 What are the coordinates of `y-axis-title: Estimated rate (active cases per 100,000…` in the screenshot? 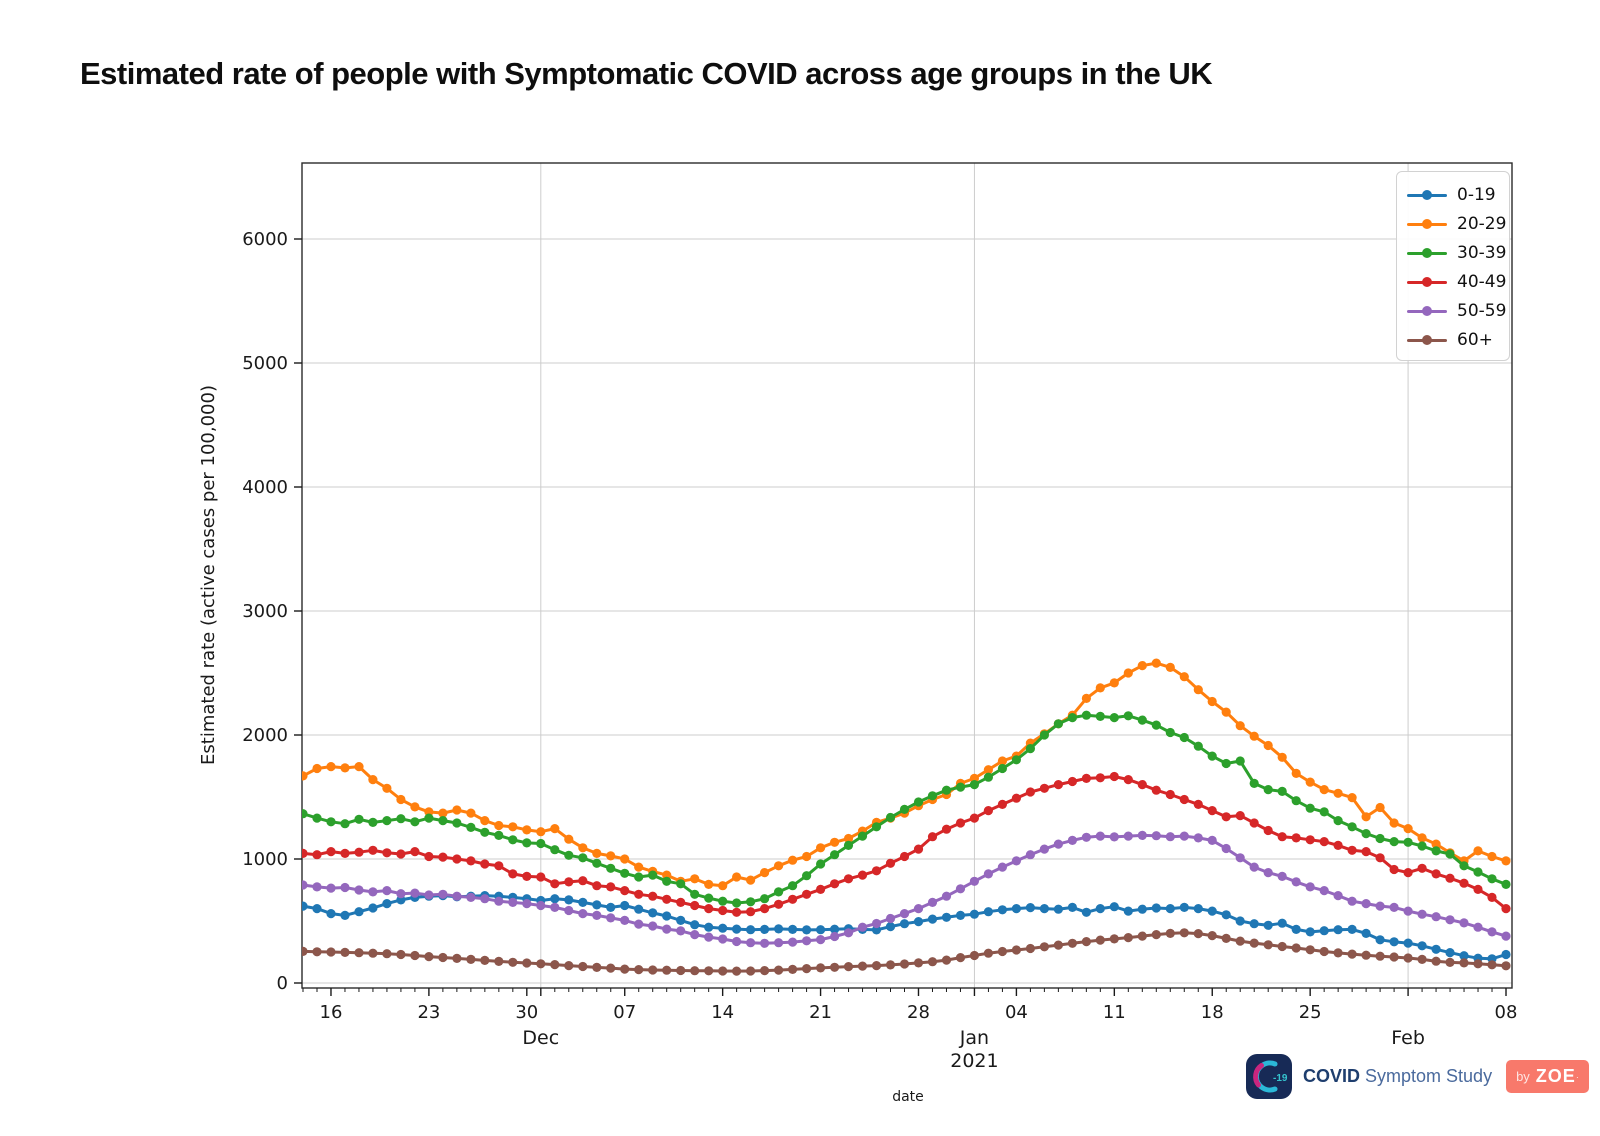 It's located at (208, 575).